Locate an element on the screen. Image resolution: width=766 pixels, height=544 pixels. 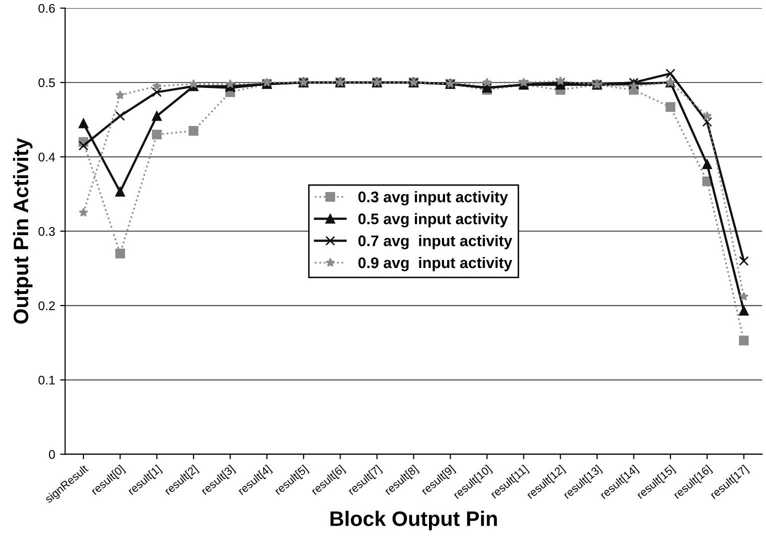
y-tick-label: 0.4 is located at coordinates (47, 157).